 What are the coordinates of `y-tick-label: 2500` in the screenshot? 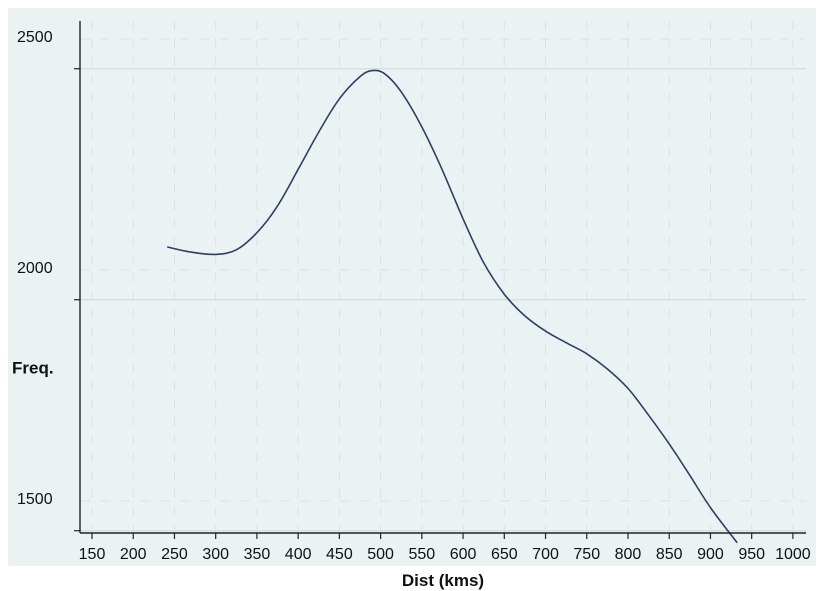 It's located at (35, 37).